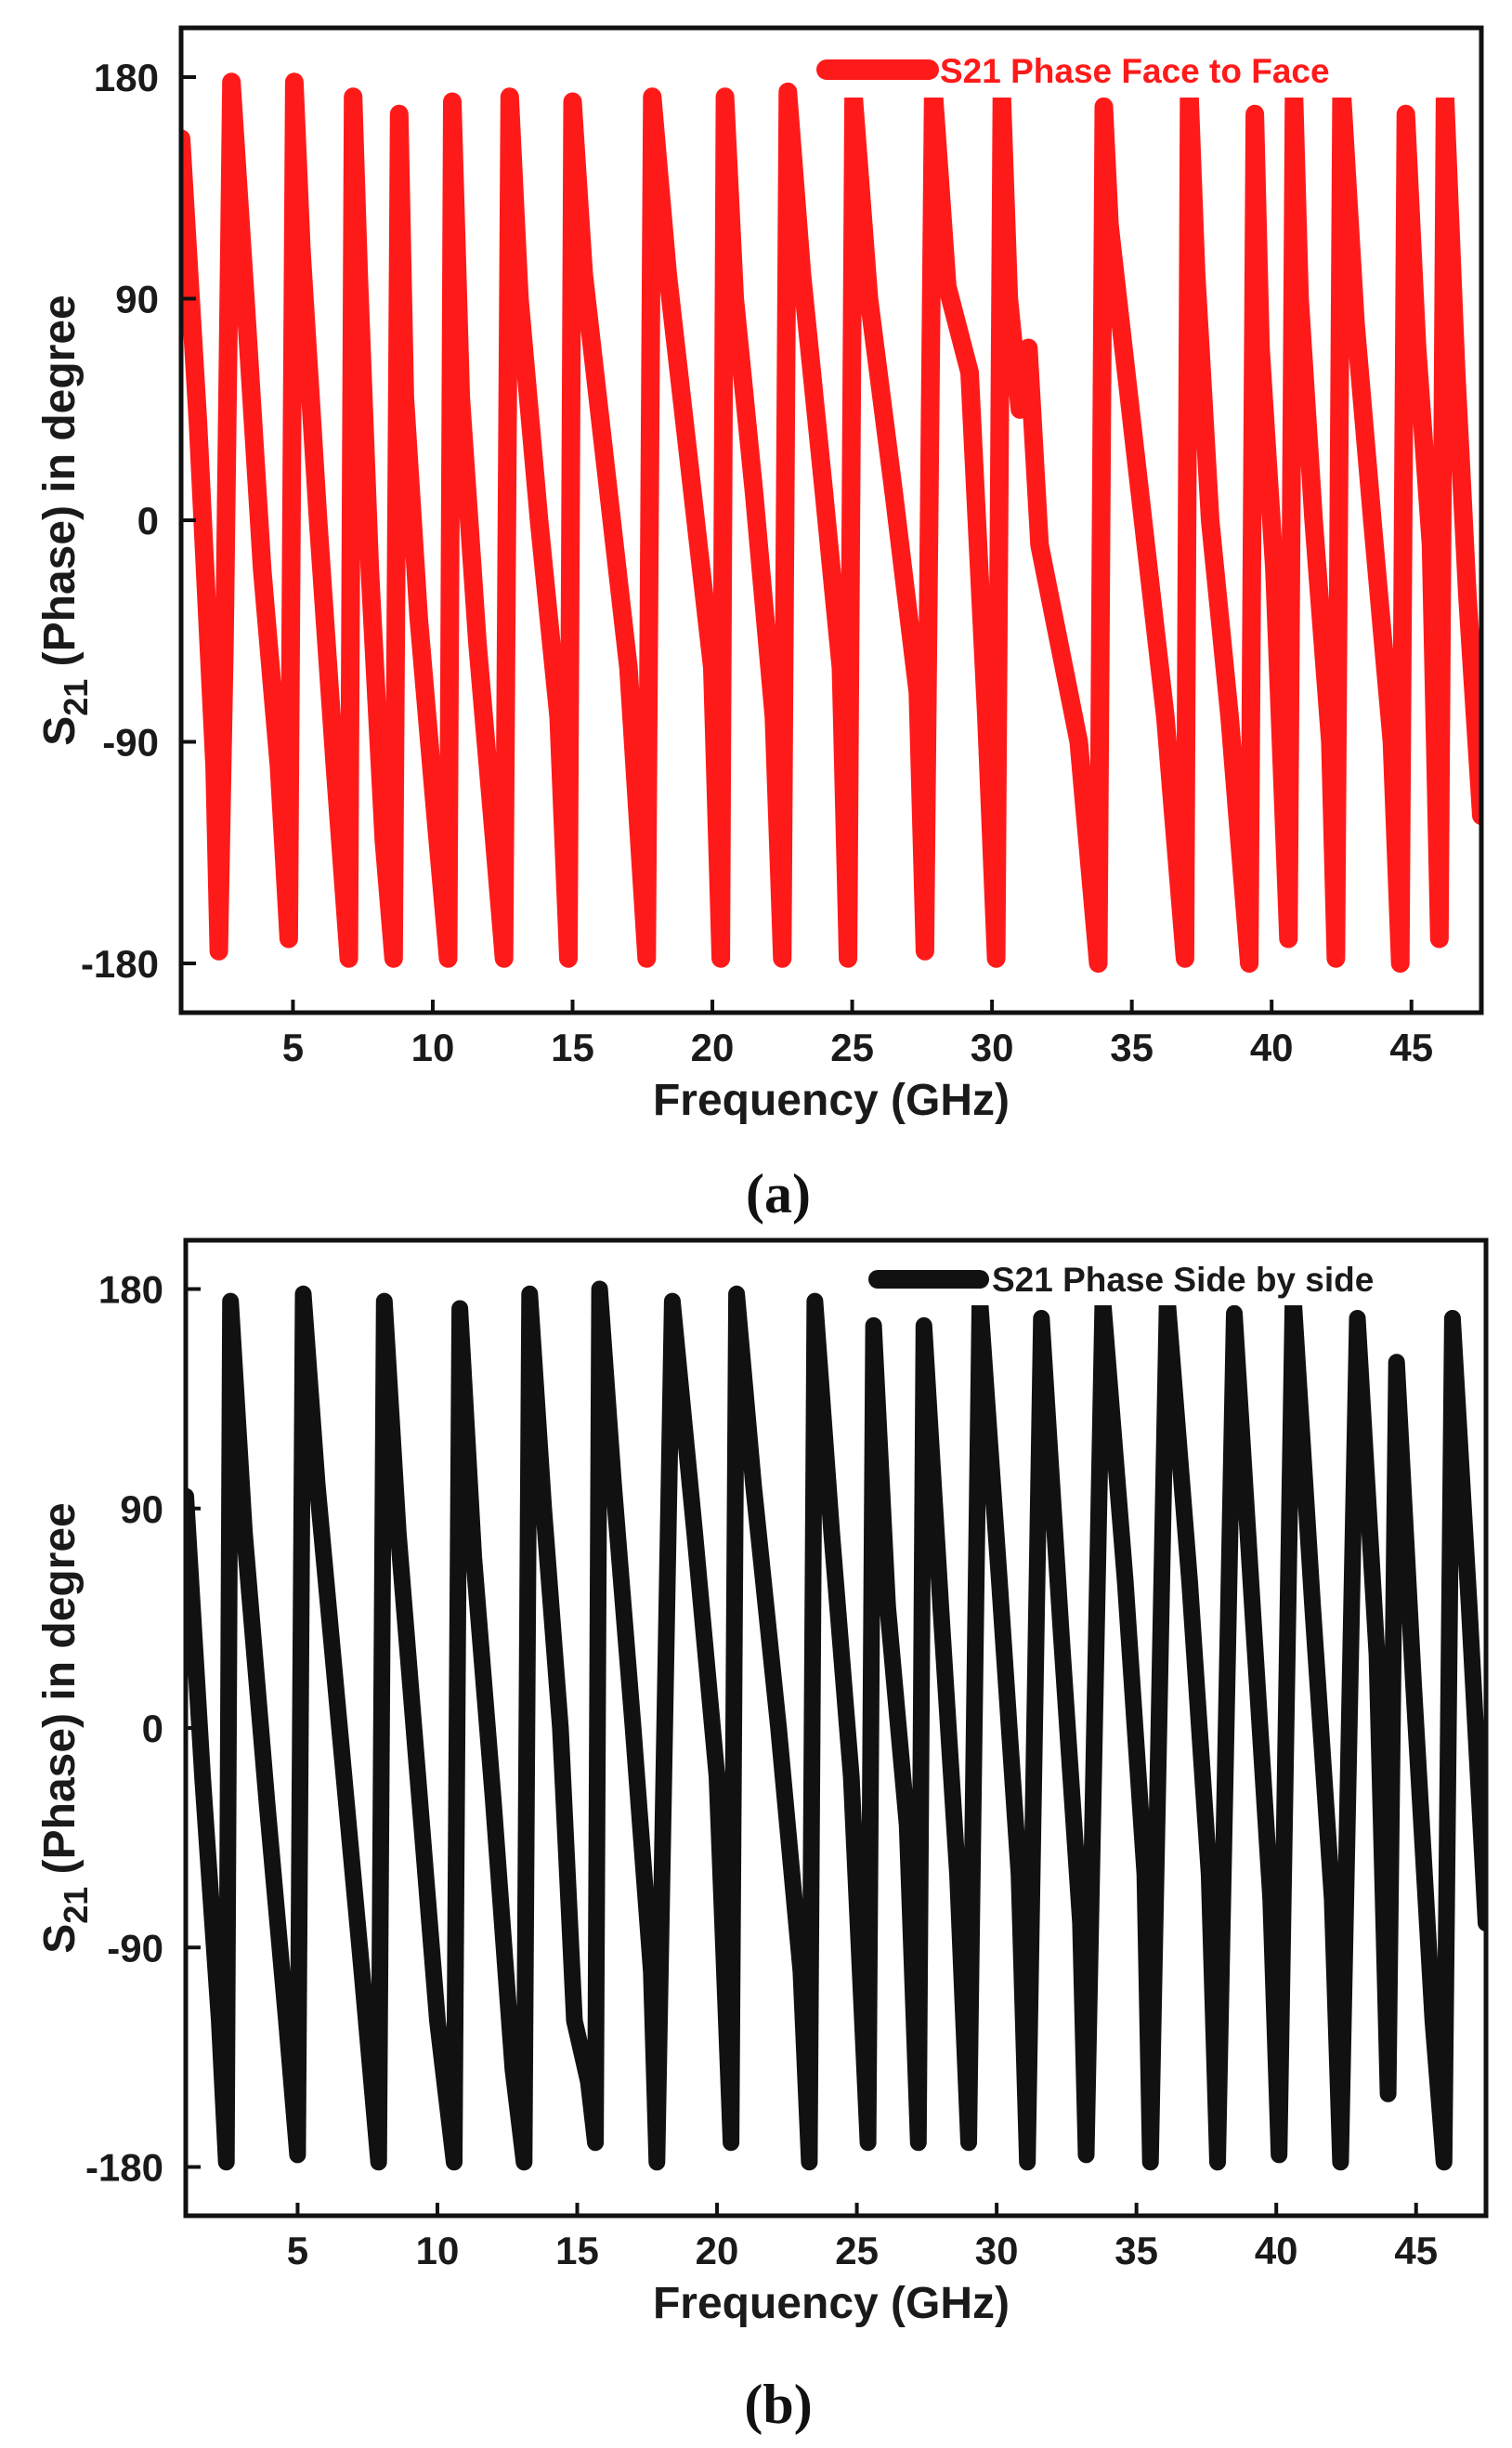  Describe the element at coordinates (1183, 1280) in the screenshot. I see `legend-label: S21 Phase Side by side` at that location.